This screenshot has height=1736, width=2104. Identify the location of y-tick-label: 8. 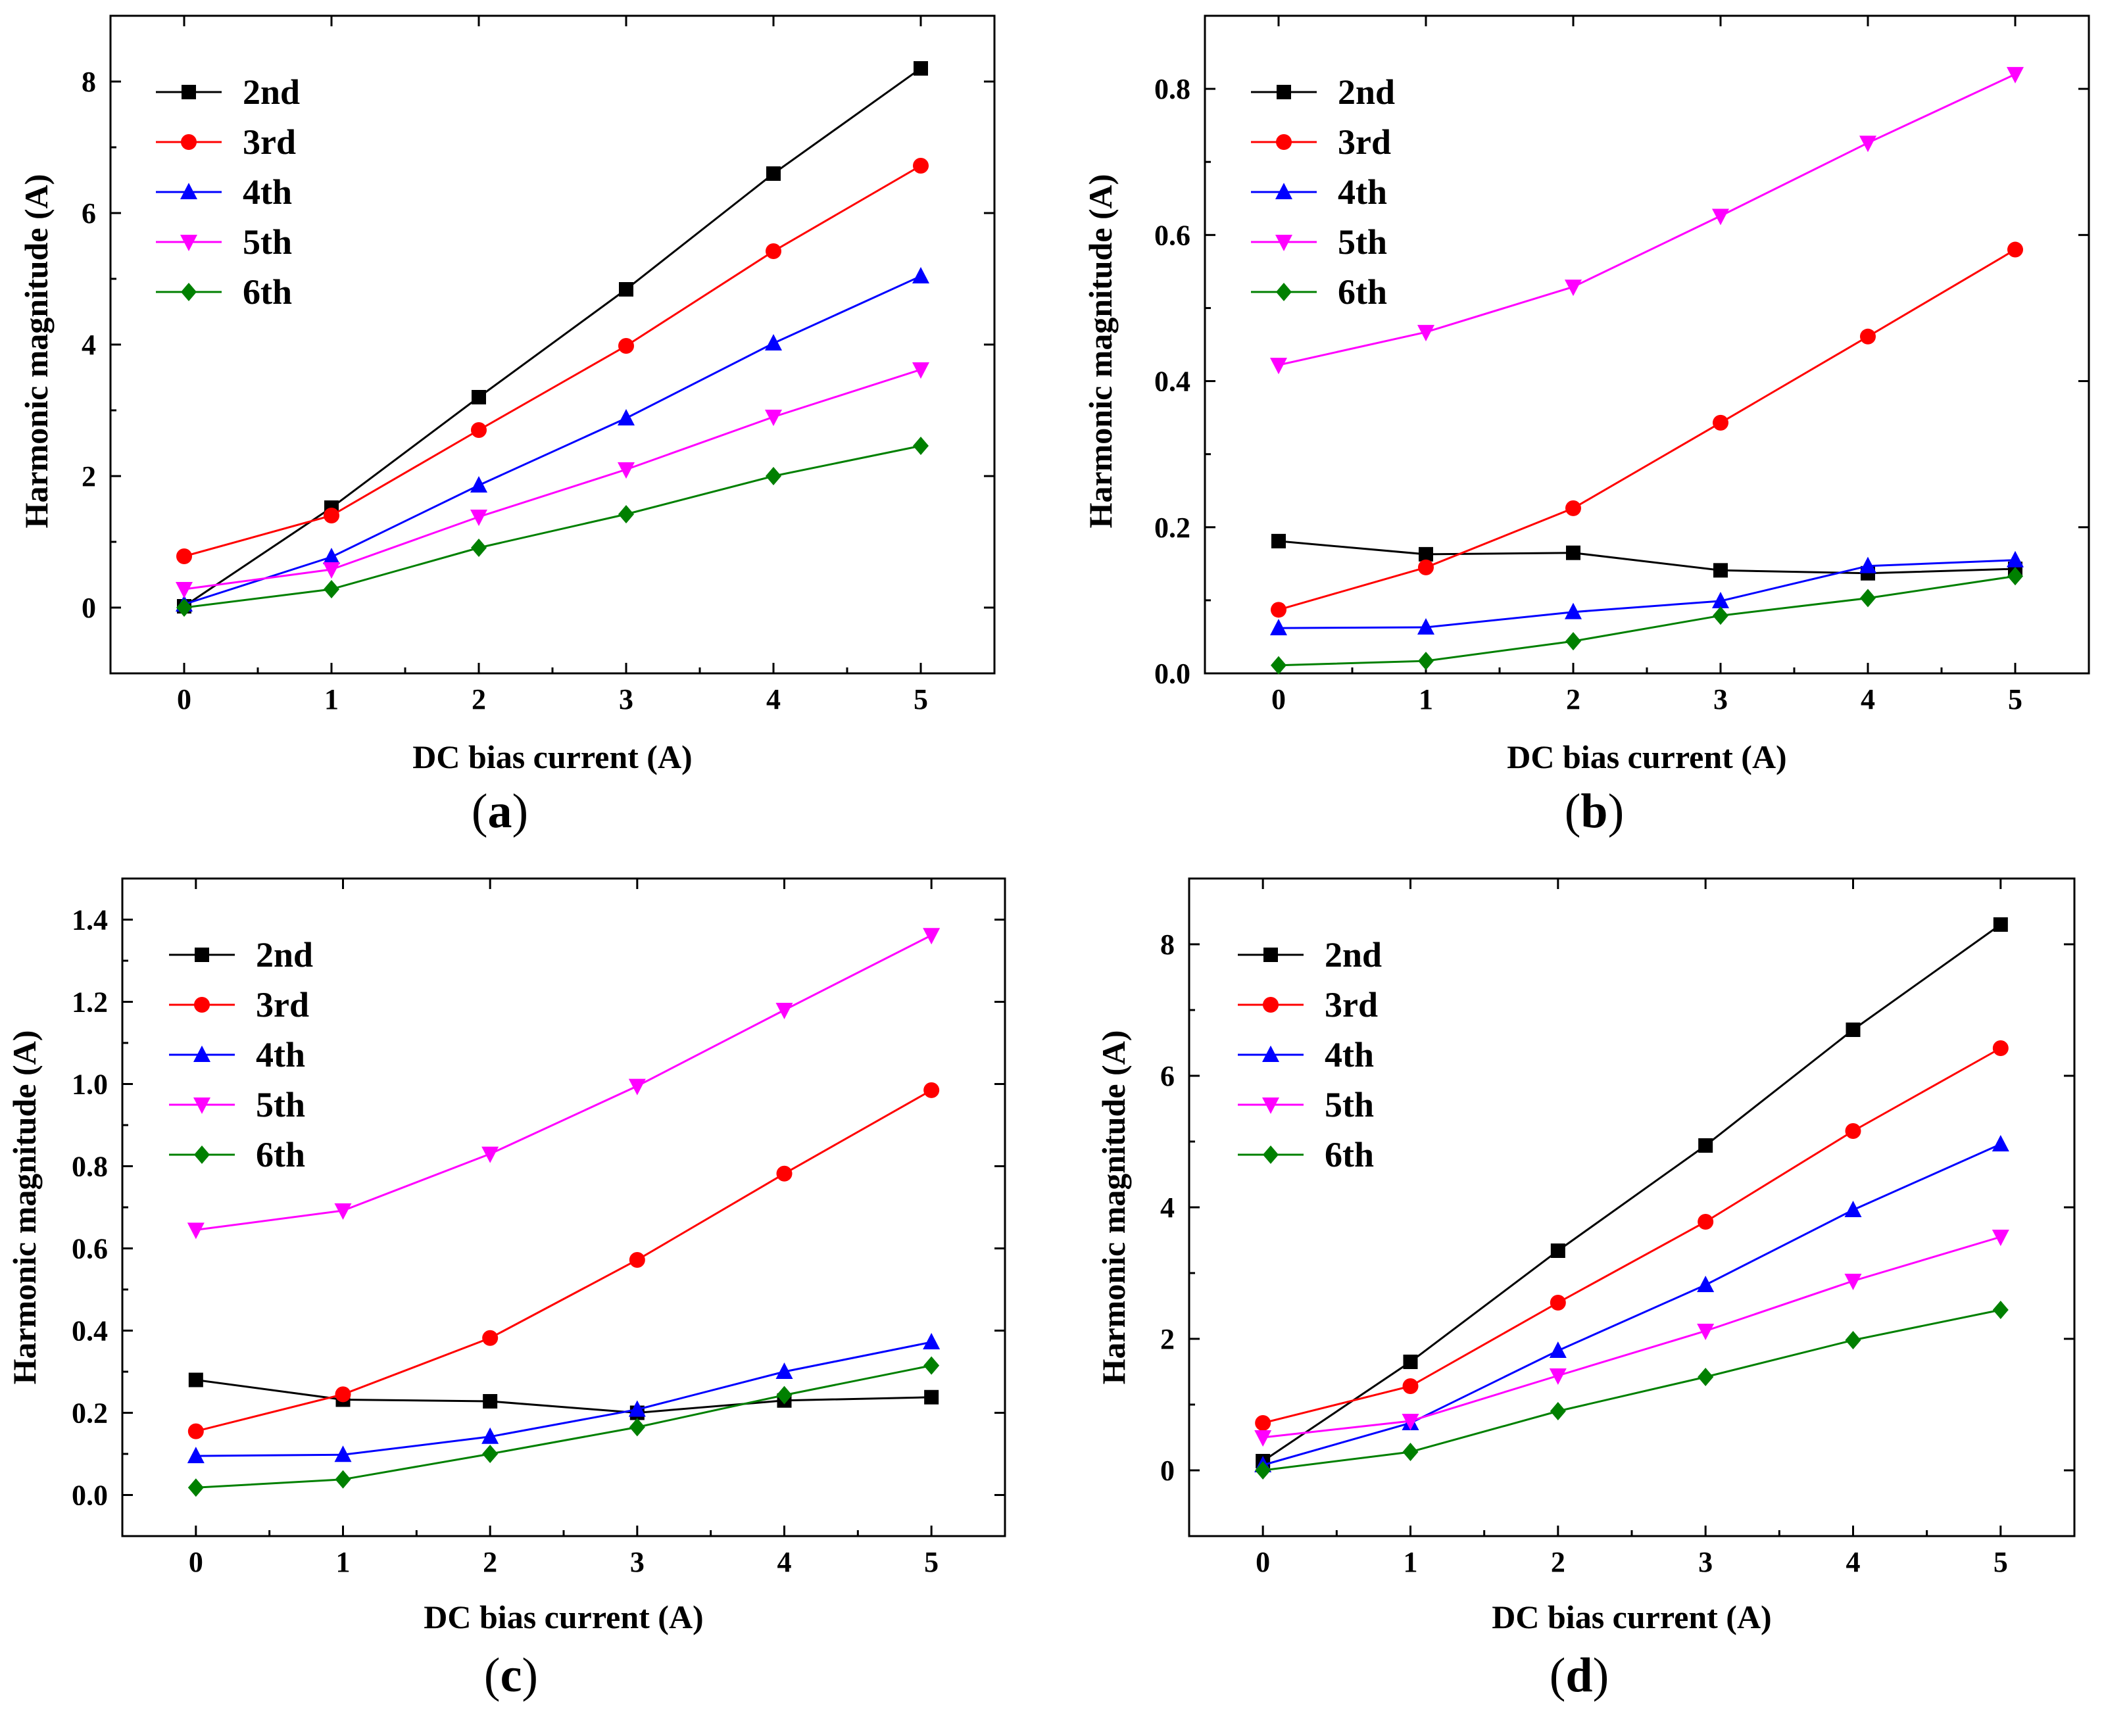
(89, 82).